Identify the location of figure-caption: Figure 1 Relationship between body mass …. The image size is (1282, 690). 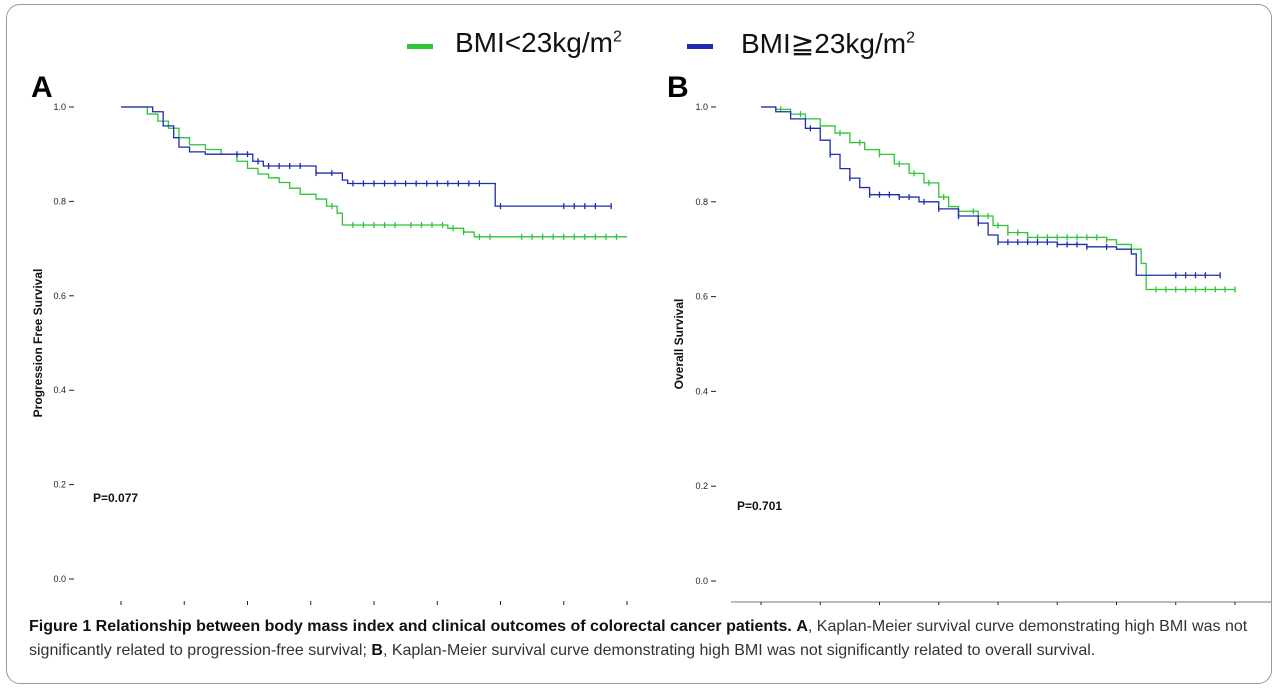
(644, 639).